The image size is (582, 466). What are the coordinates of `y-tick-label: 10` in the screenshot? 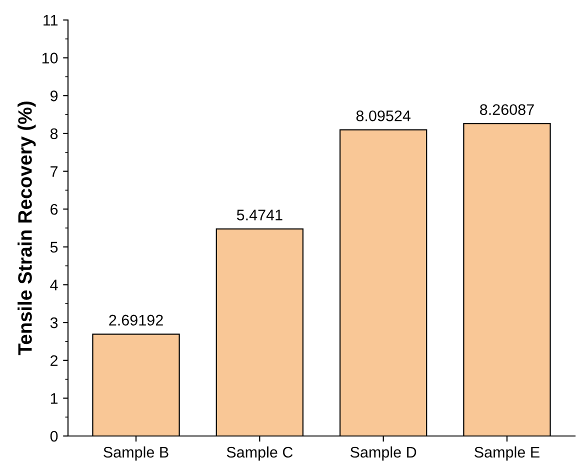 It's located at (50, 58).